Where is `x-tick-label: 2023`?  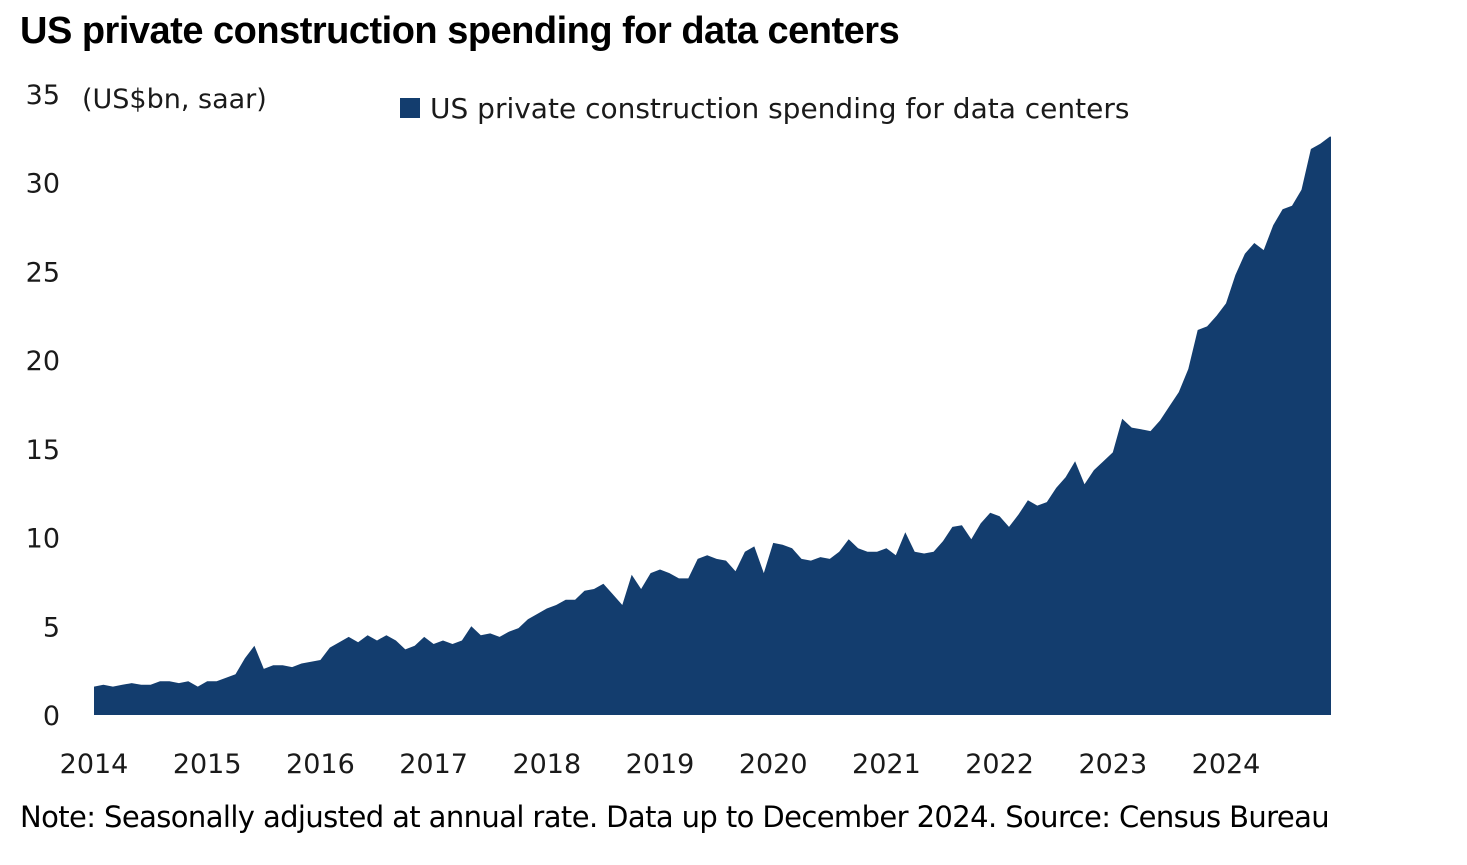 x-tick-label: 2023 is located at coordinates (1112, 764).